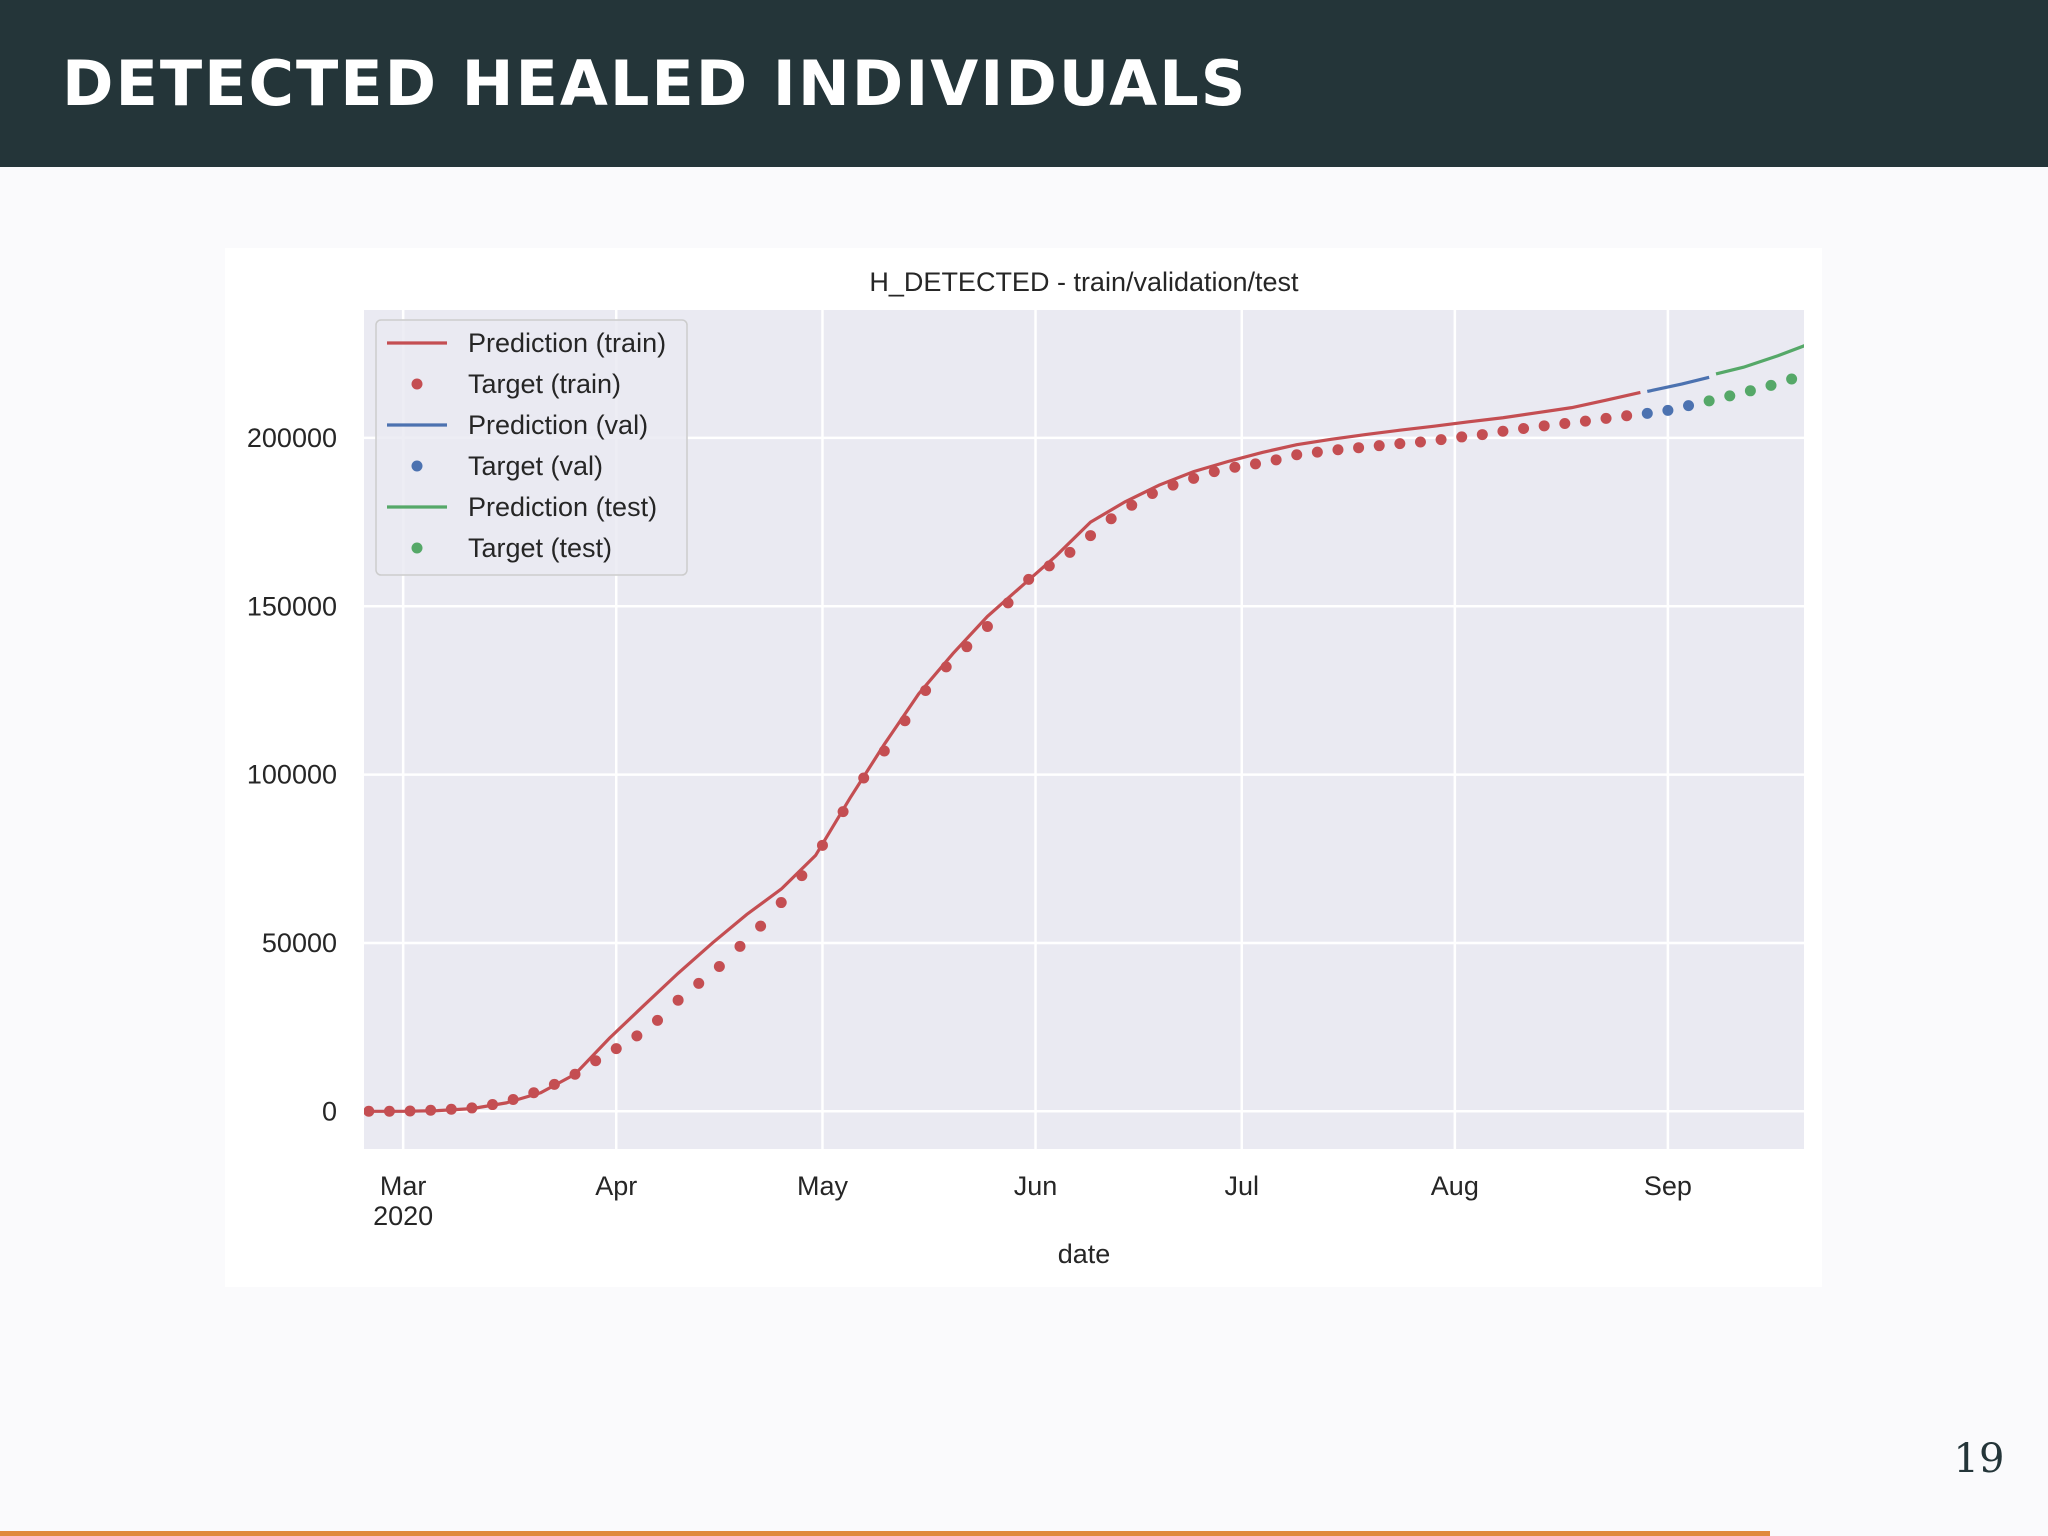 The width and height of the screenshot is (2048, 1536). Describe the element at coordinates (540, 548) in the screenshot. I see `legend-label: Target (test)` at that location.